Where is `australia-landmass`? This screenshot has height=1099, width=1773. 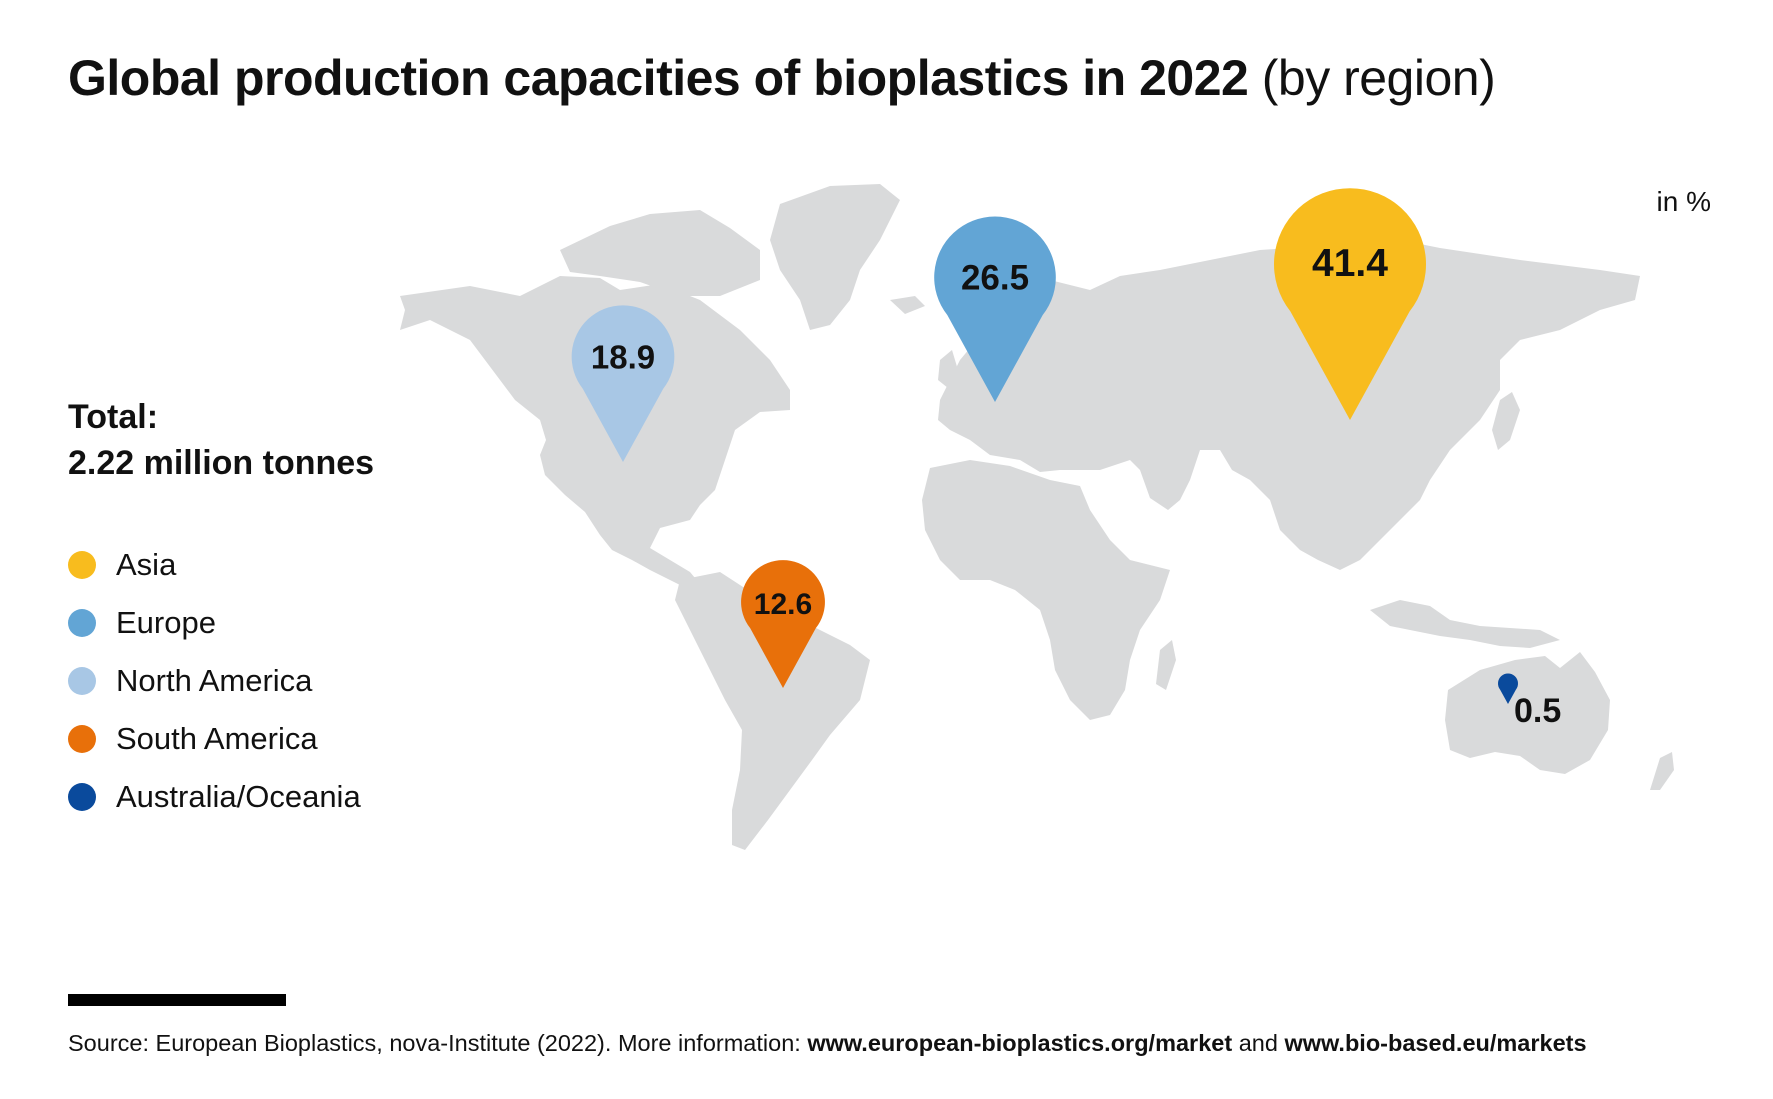 australia-landmass is located at coordinates (1527, 713).